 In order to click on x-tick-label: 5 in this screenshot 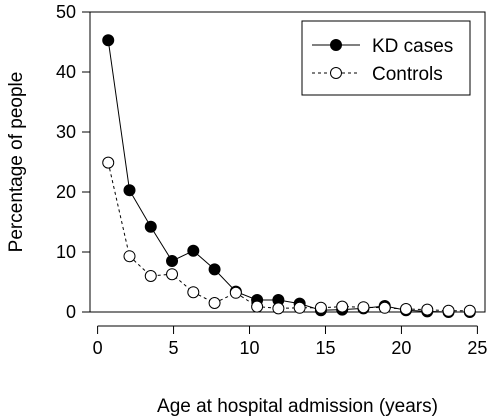, I will do `click(174, 348)`.